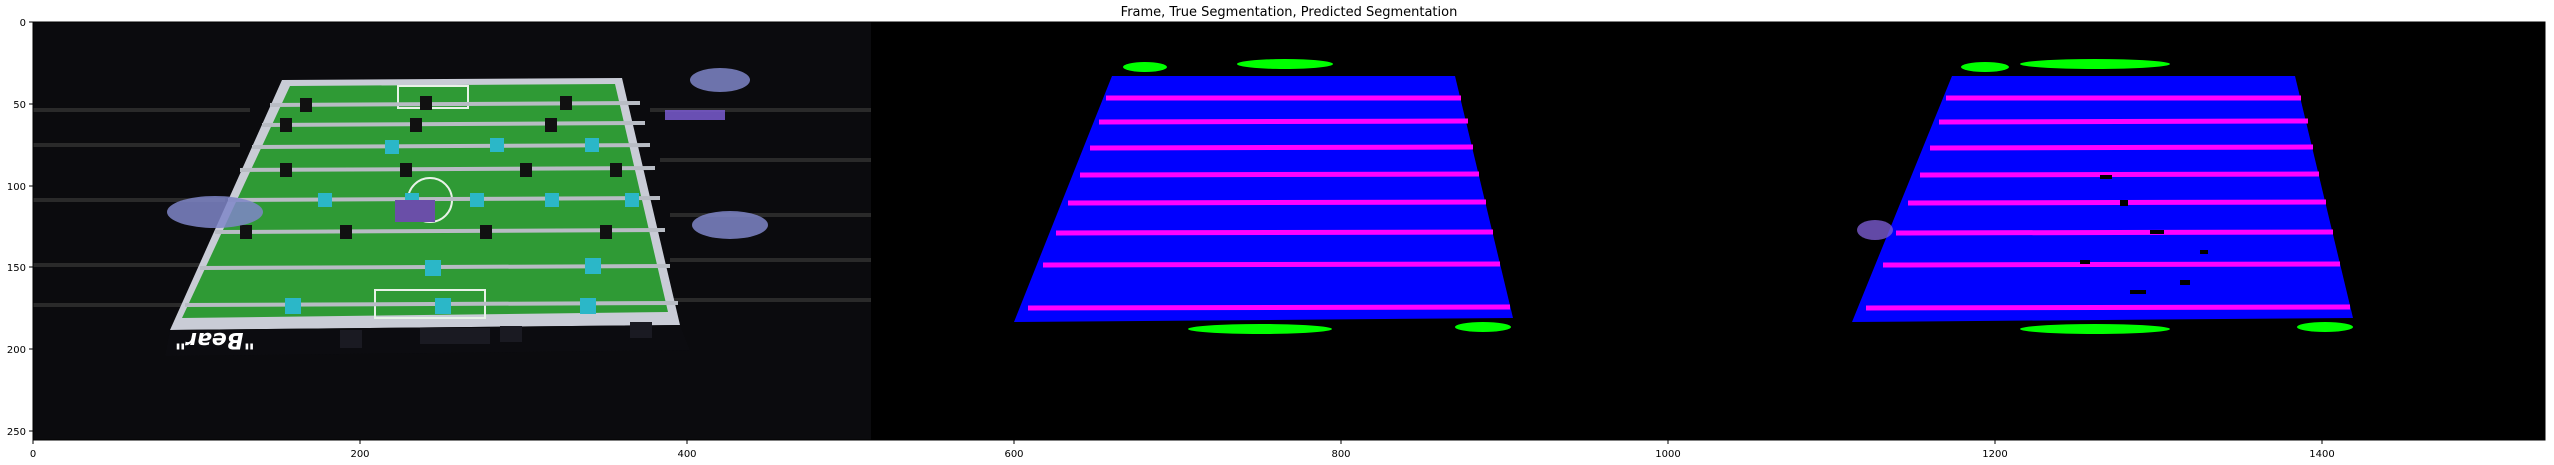 This screenshot has width=2554, height=465. Describe the element at coordinates (439, 205) in the screenshot. I see `players` at that location.